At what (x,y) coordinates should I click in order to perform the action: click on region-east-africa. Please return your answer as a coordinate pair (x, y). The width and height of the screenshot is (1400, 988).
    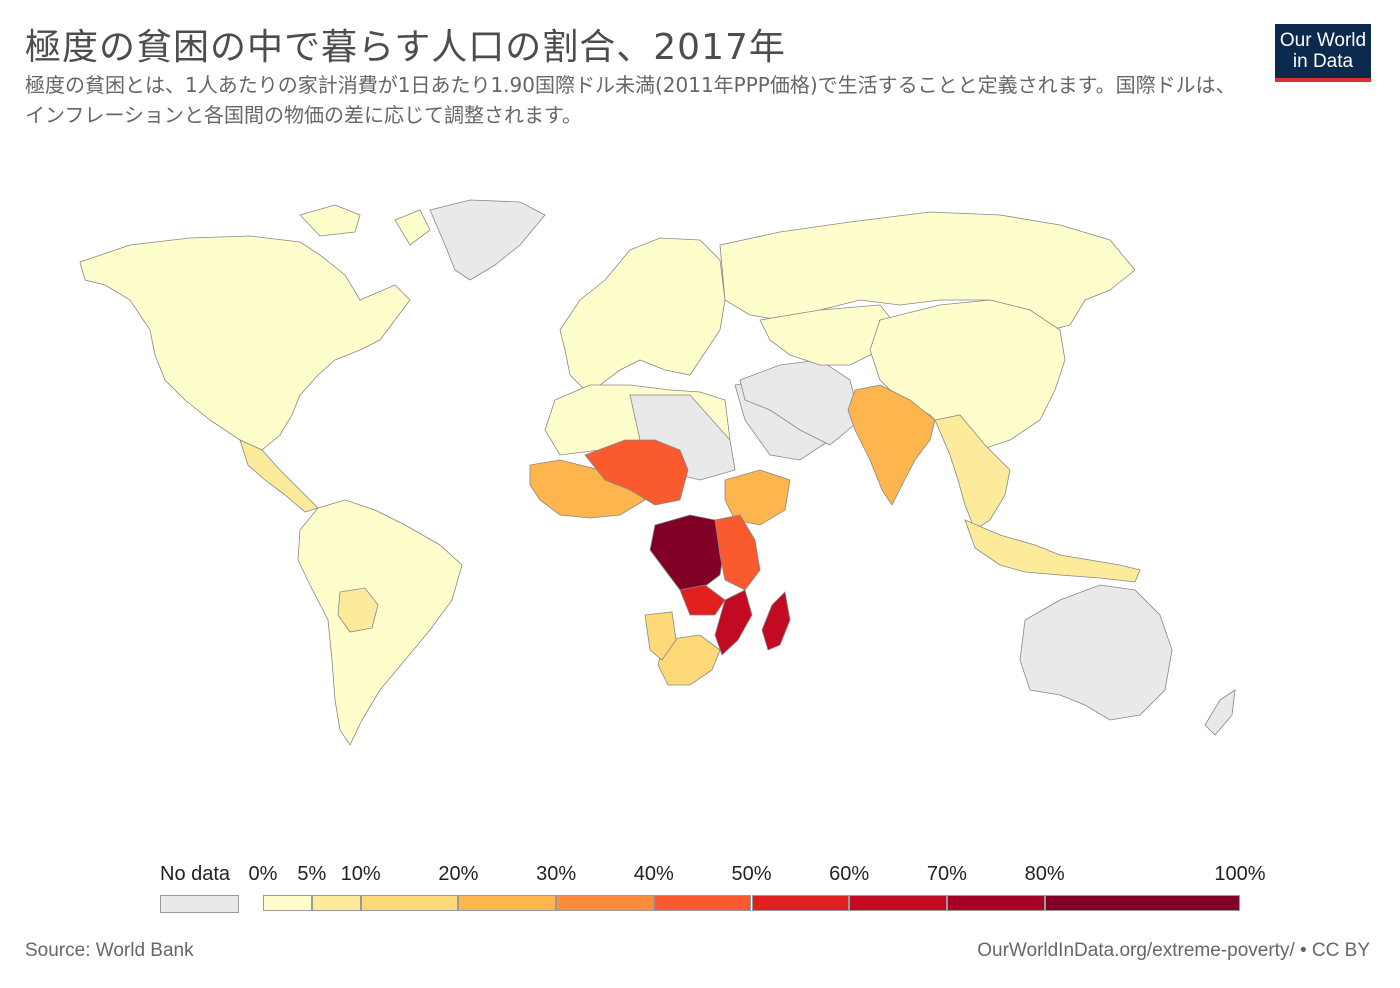
    Looking at the image, I should click on (737, 552).